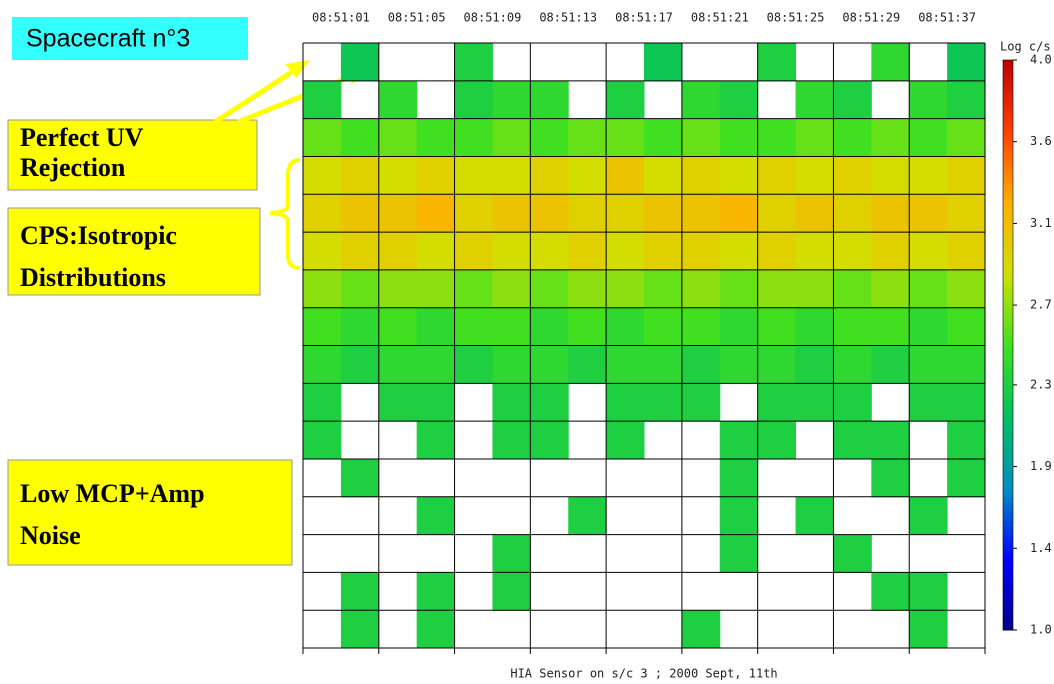  What do you see at coordinates (108, 39) in the screenshot?
I see `annotation: Spacecraft n°3` at bounding box center [108, 39].